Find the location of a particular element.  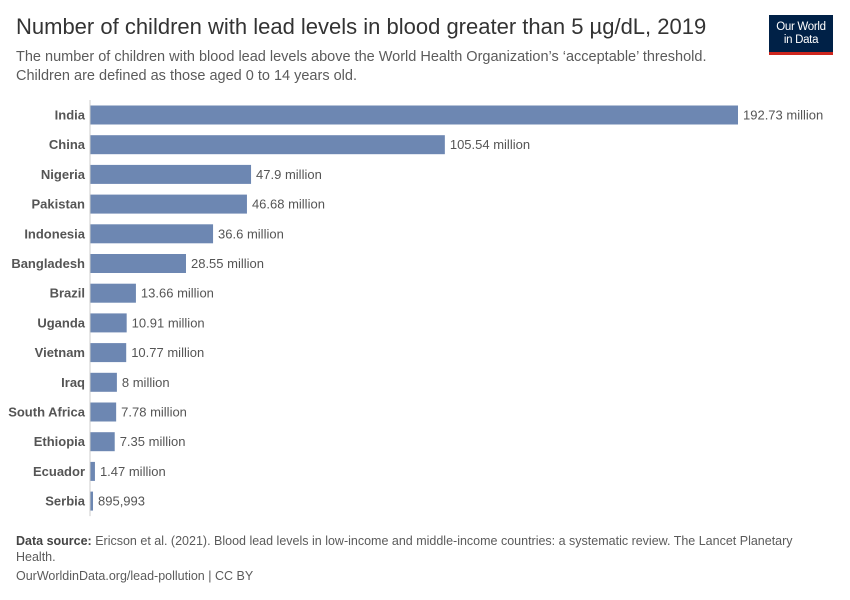

category-label: Serbia is located at coordinates (65, 501).